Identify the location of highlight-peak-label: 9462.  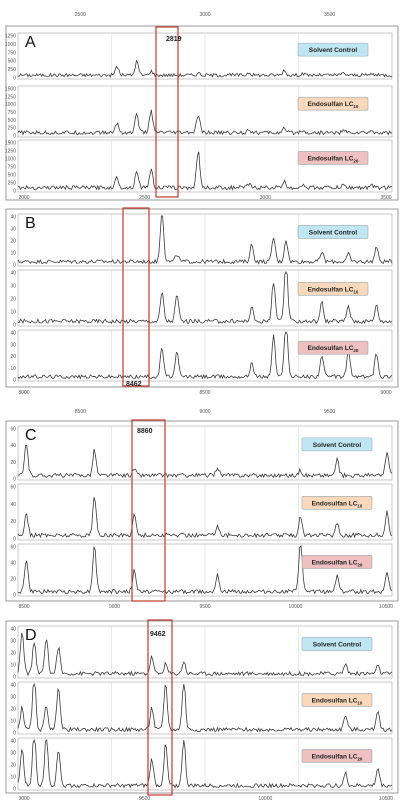
(158, 634).